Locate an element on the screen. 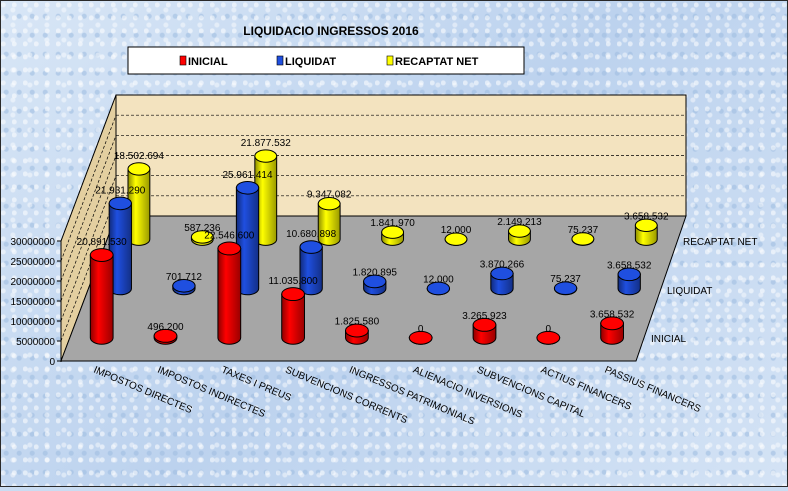 This screenshot has width=788, height=491. data-label: 2.149.213 is located at coordinates (519, 222).